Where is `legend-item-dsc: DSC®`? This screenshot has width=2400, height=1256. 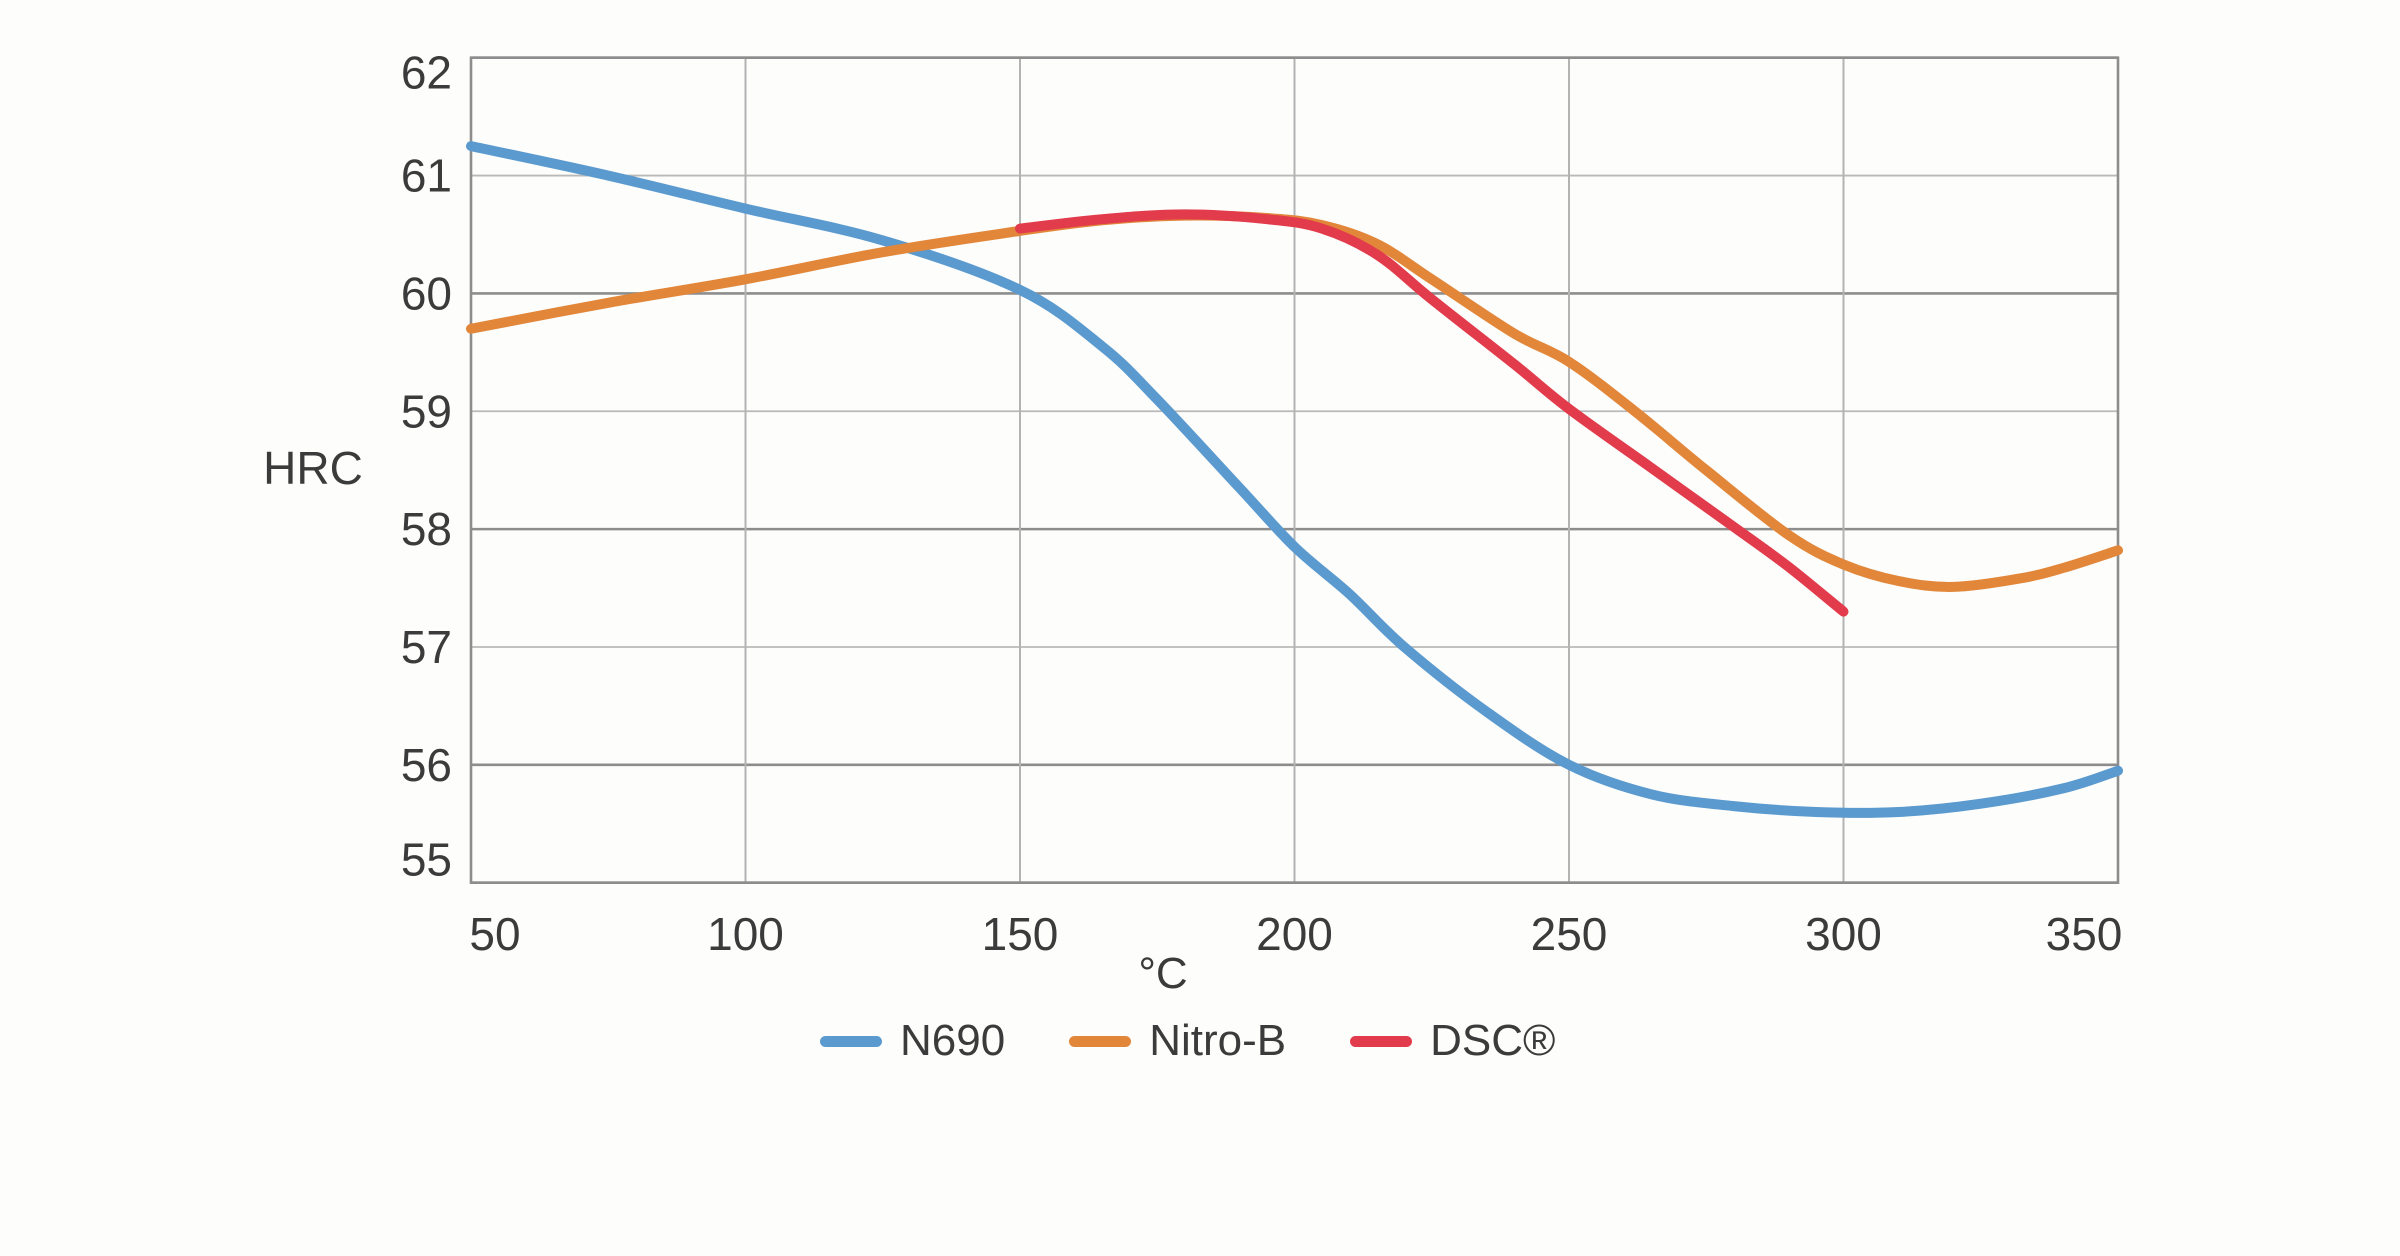
legend-item-dsc: DSC® is located at coordinates (1452, 1041).